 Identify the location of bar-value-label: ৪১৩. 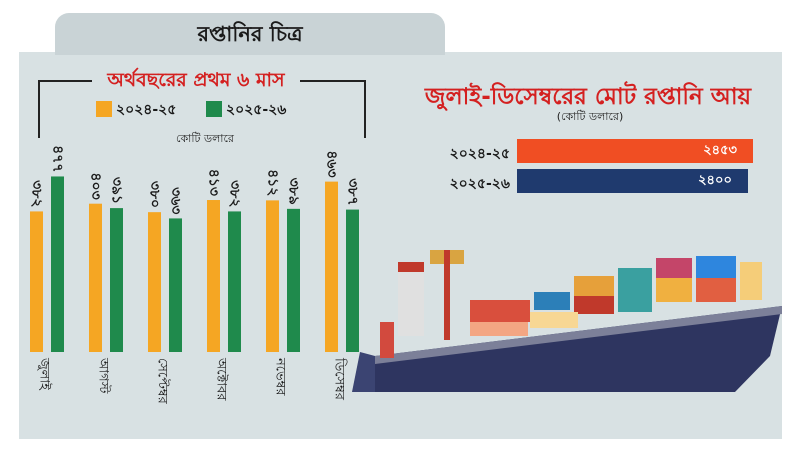
(214, 182).